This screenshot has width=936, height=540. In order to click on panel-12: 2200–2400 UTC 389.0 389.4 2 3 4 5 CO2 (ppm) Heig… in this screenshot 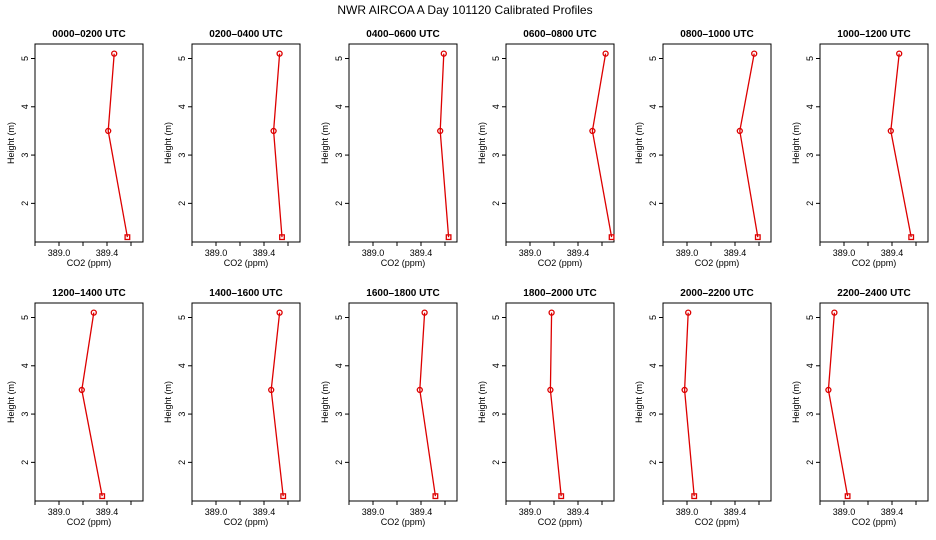, I will do `click(860, 407)`.